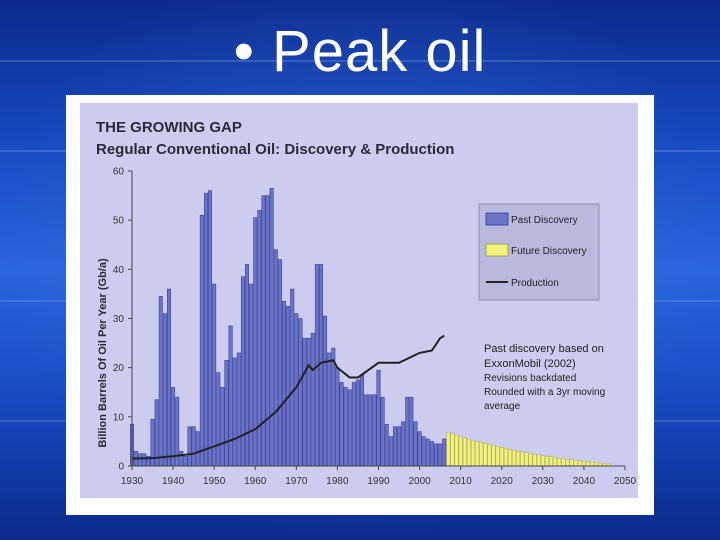 The height and width of the screenshot is (540, 720). I want to click on x-tick-label: 2020, so click(502, 481).